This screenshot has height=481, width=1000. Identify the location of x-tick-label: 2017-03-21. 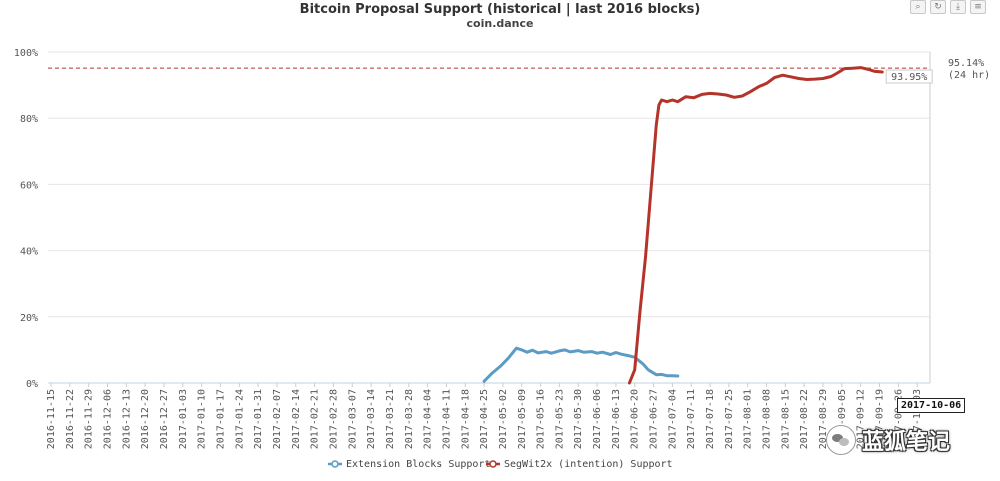
(390, 419).